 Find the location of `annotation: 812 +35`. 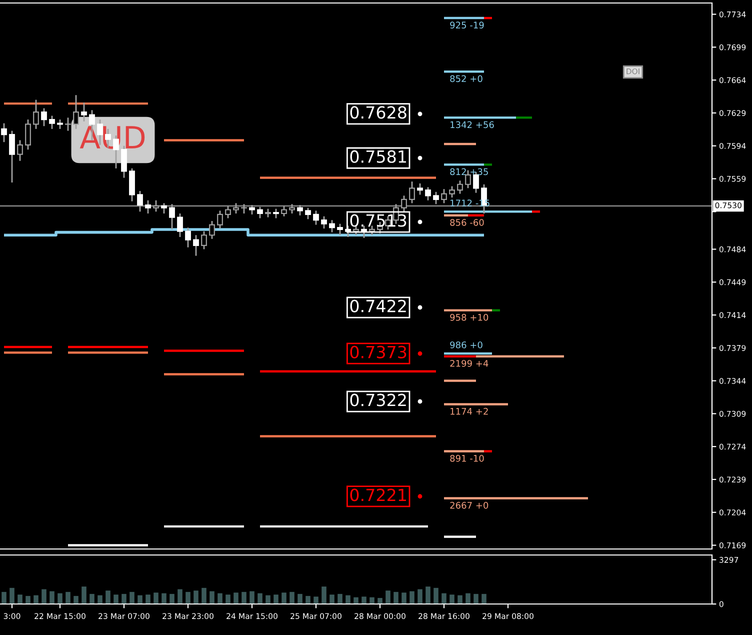

annotation: 812 +35 is located at coordinates (469, 172).